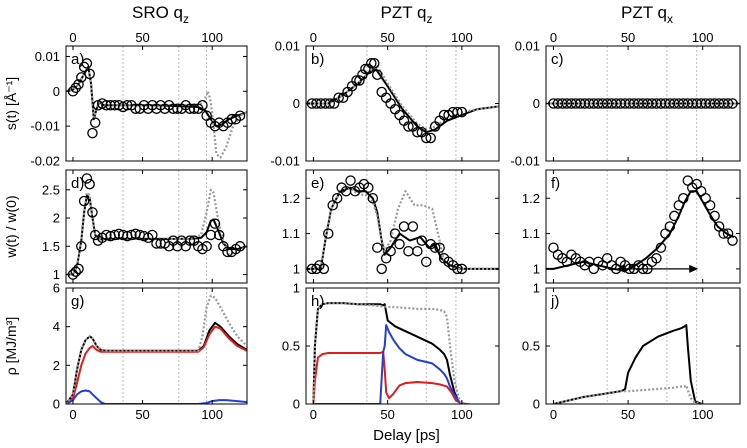  Describe the element at coordinates (670, 19) in the screenshot. I see `column-title-subscript: x` at that location.